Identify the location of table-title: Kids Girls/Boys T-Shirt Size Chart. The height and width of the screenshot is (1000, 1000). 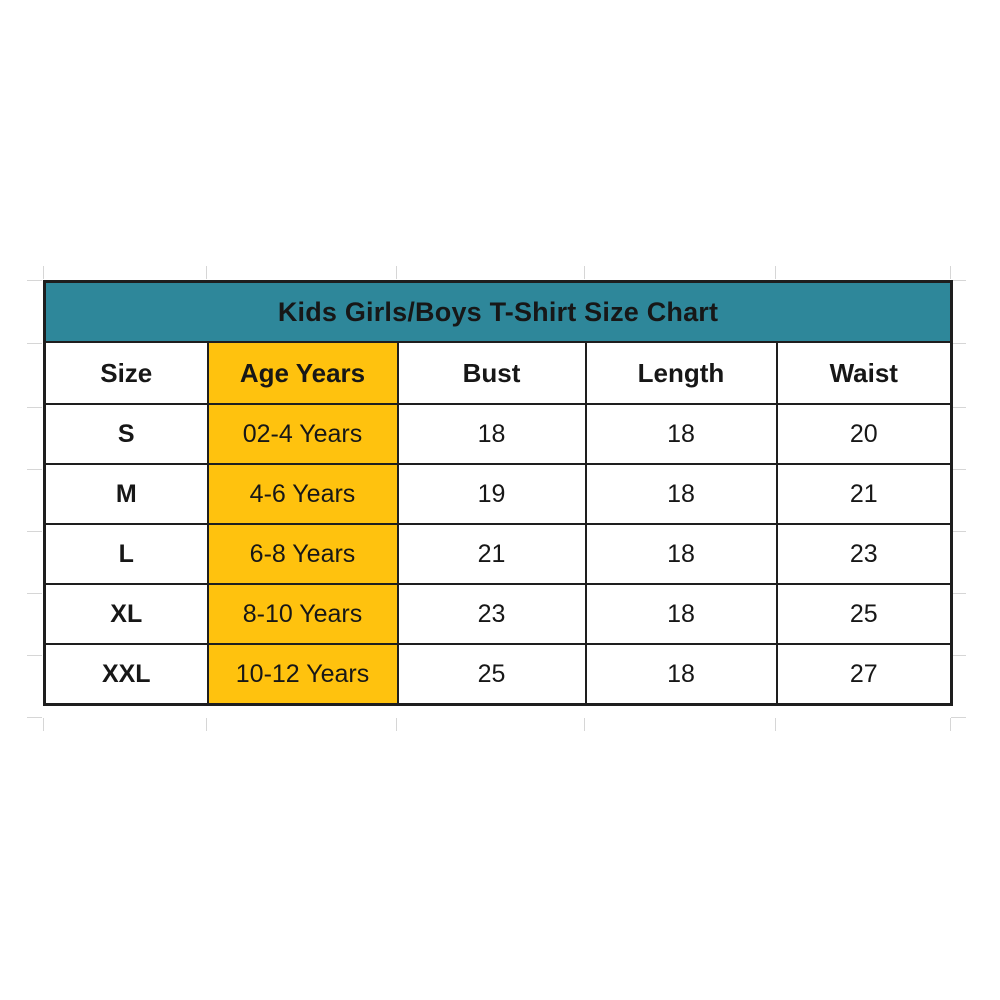
(498, 311).